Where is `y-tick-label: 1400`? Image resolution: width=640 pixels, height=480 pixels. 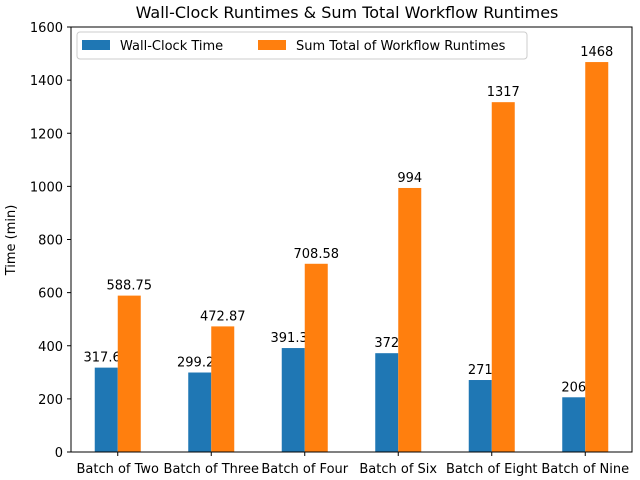 y-tick-label: 1400 is located at coordinates (46, 81).